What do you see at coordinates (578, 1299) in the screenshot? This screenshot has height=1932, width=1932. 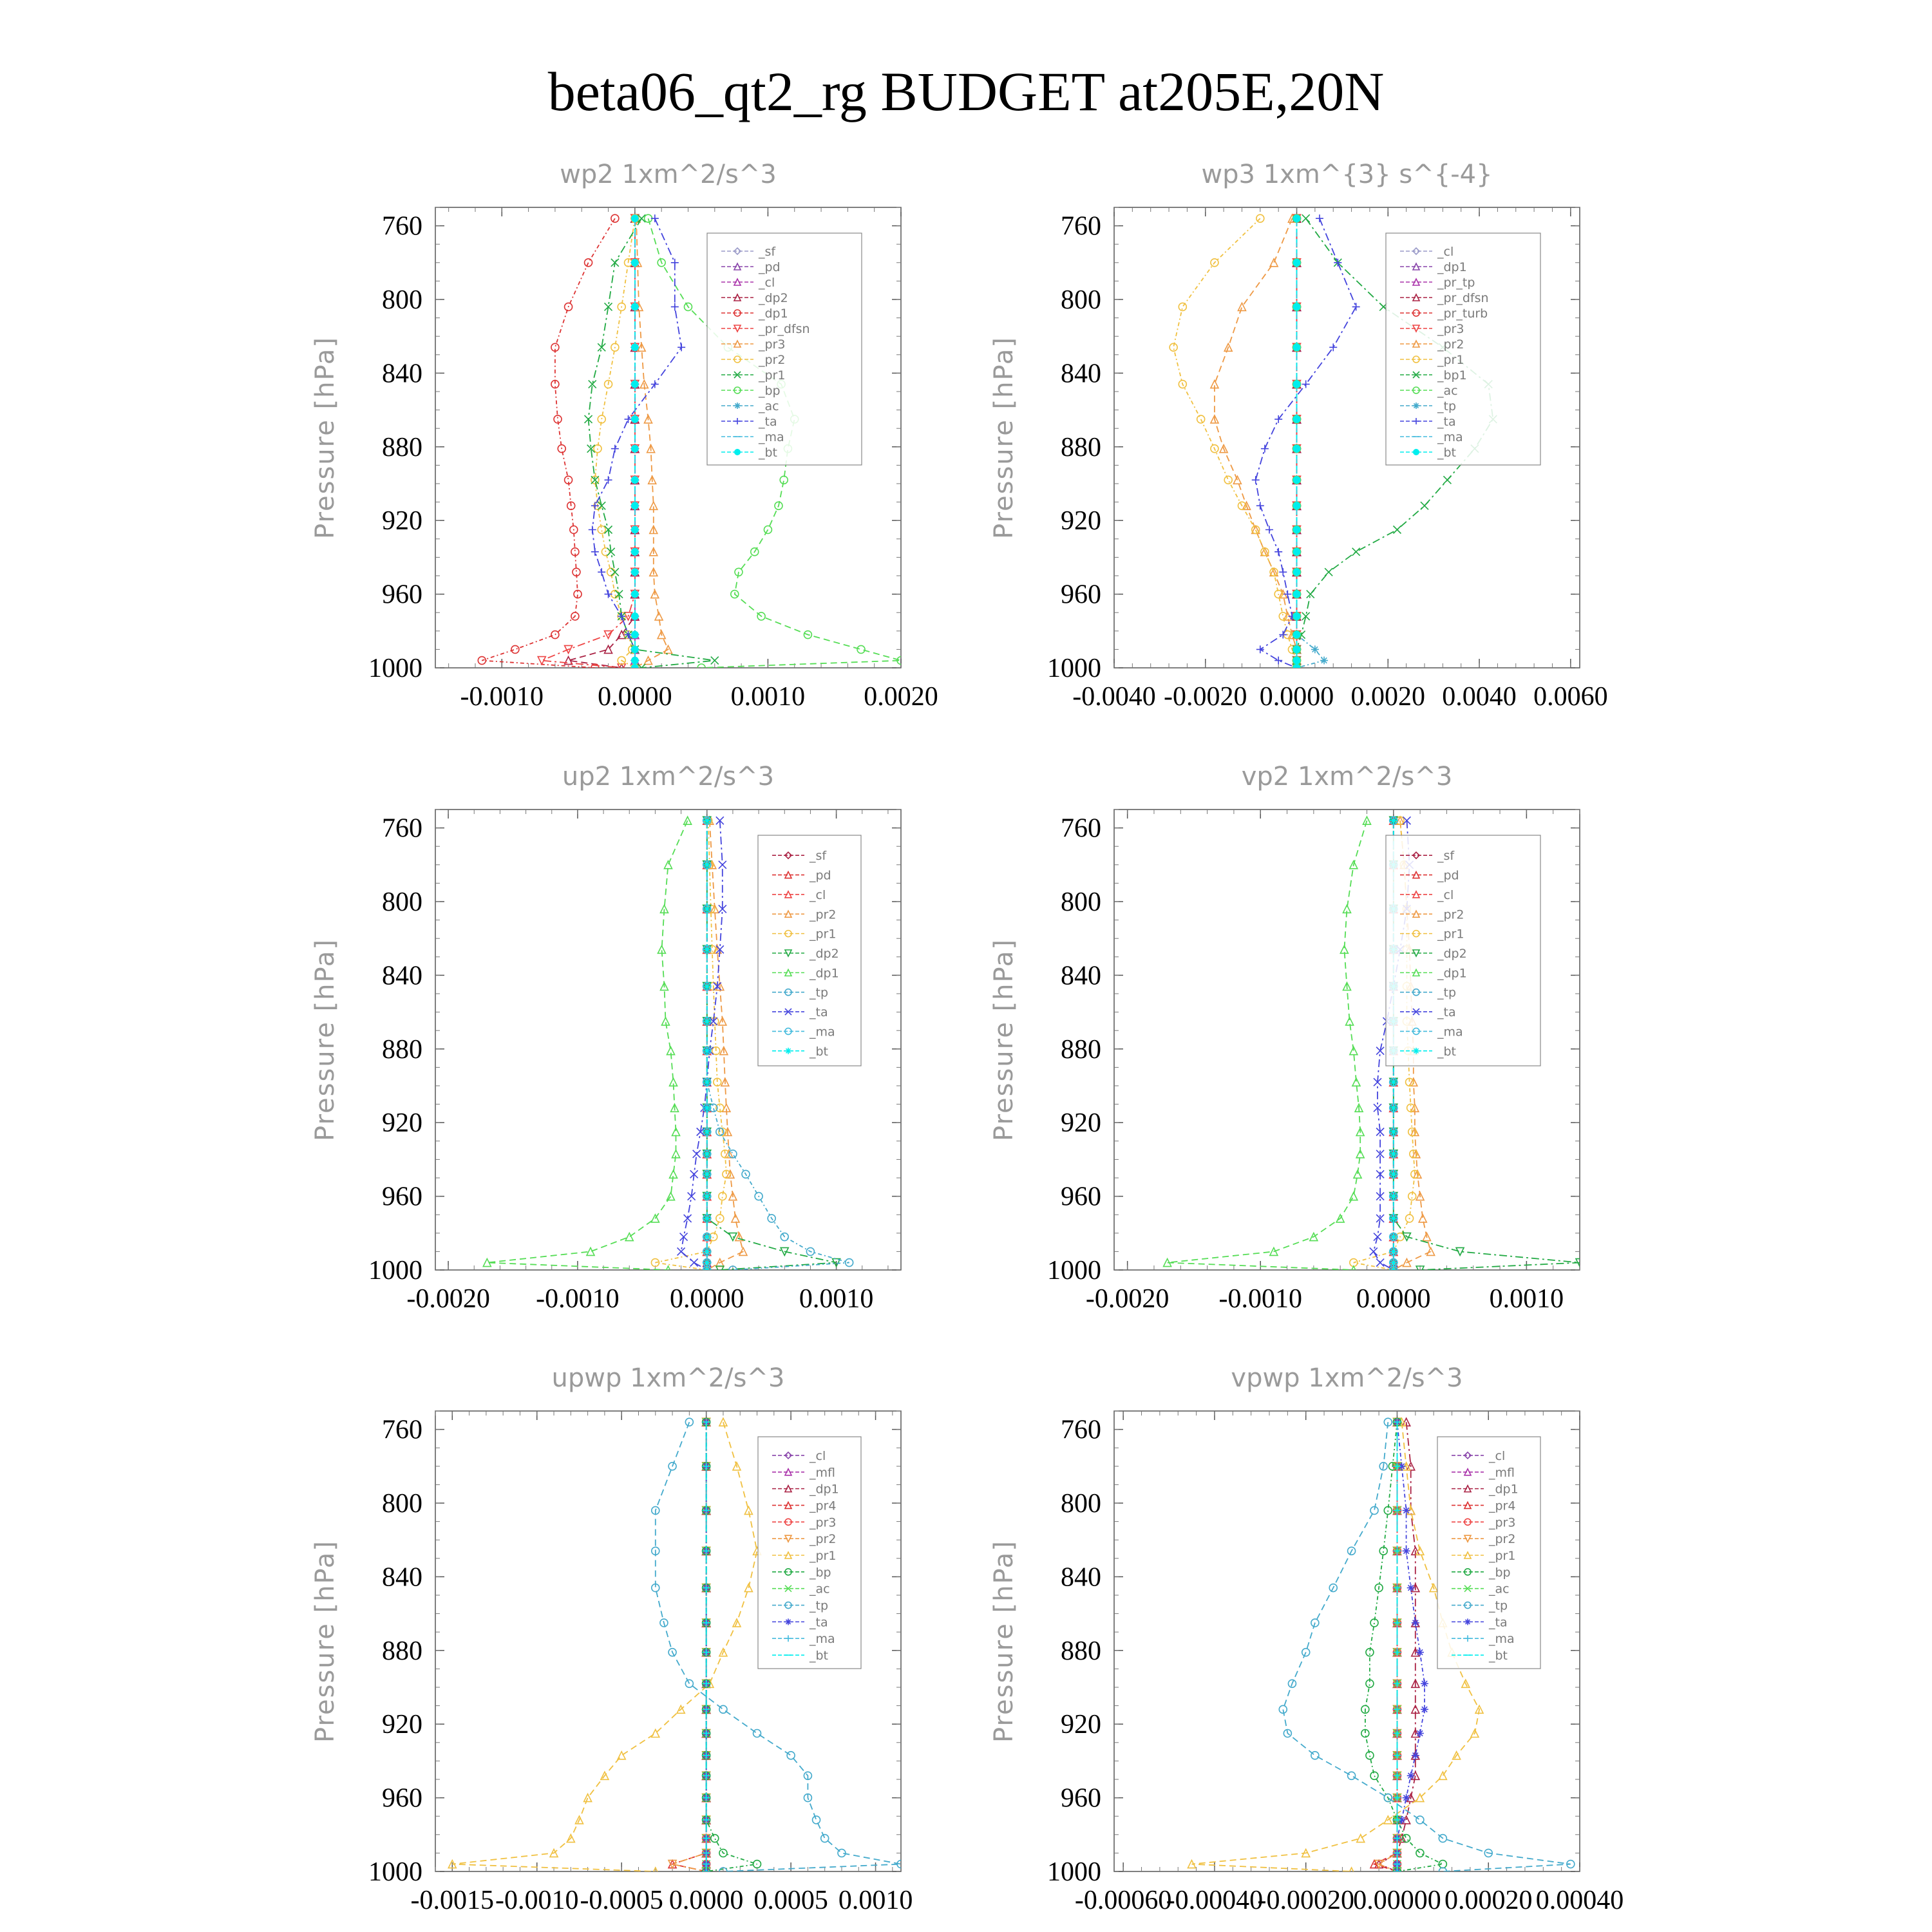 I see `x-tick-label: -0.0010` at bounding box center [578, 1299].